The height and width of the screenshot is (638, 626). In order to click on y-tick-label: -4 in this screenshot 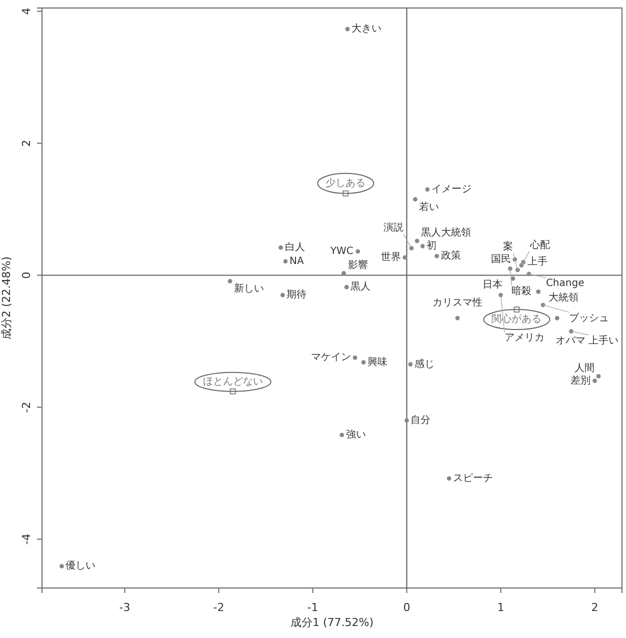, I will do `click(26, 539)`.